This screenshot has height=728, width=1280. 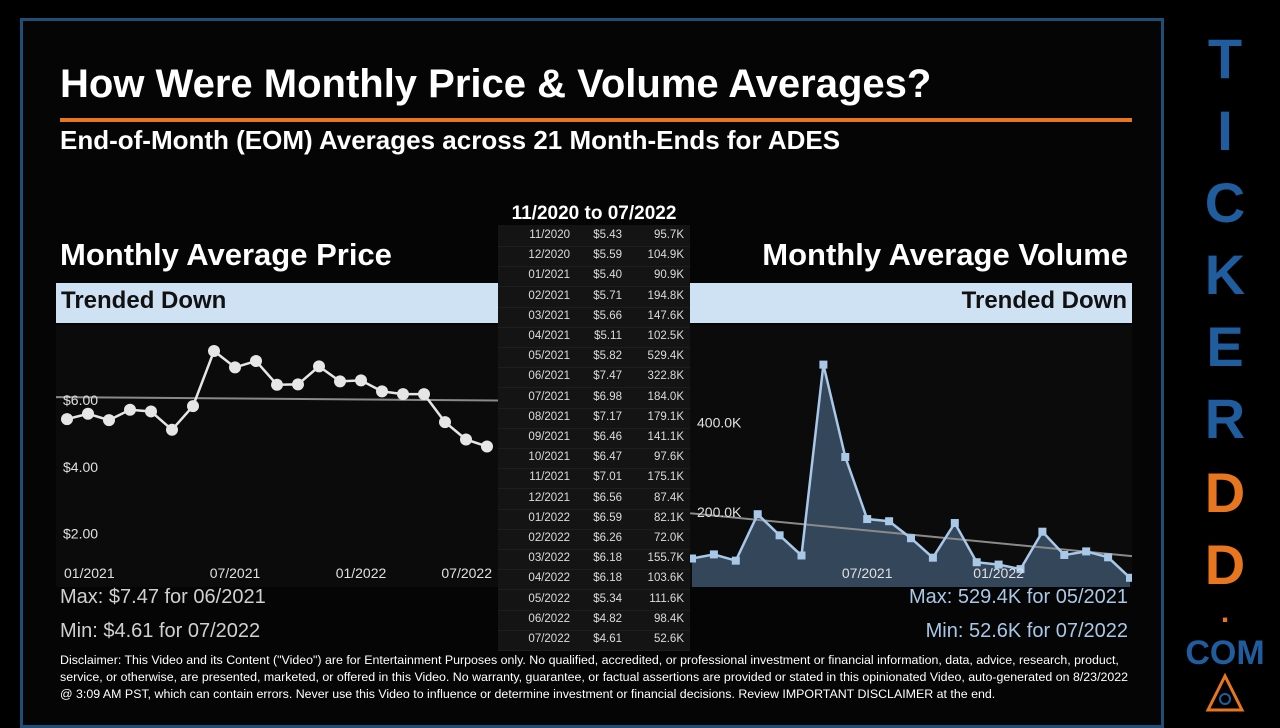 What do you see at coordinates (466, 573) in the screenshot?
I see `x-tick-label: 07/2022` at bounding box center [466, 573].